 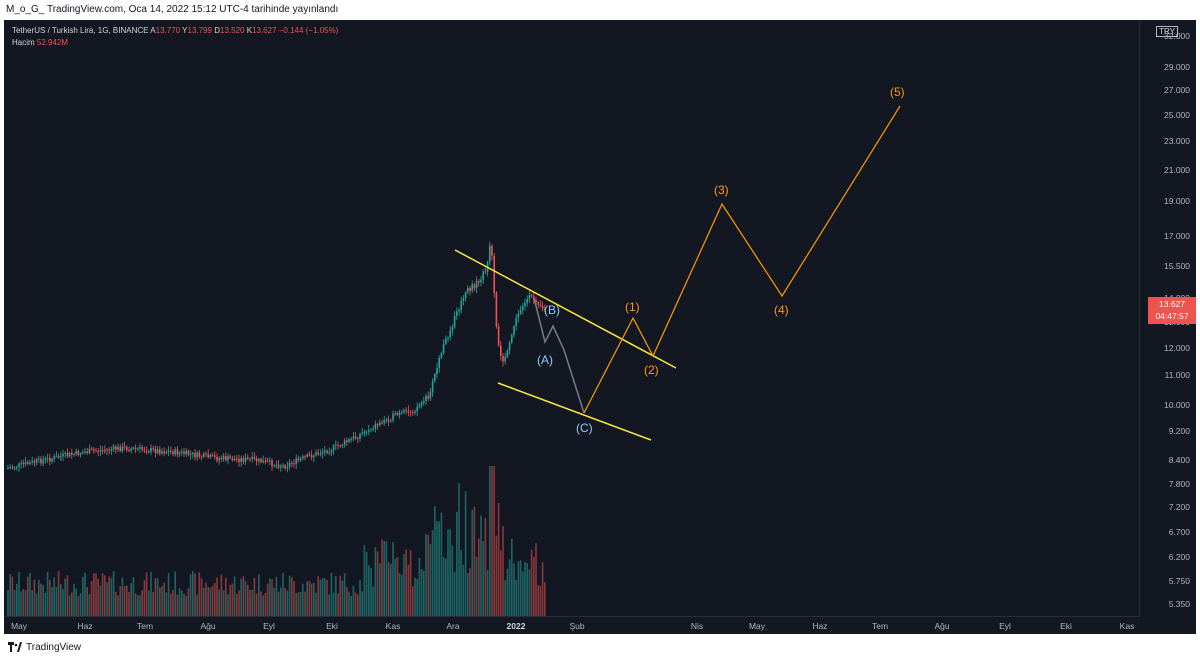 What do you see at coordinates (208, 626) in the screenshot?
I see `time-tick: Ağu` at bounding box center [208, 626].